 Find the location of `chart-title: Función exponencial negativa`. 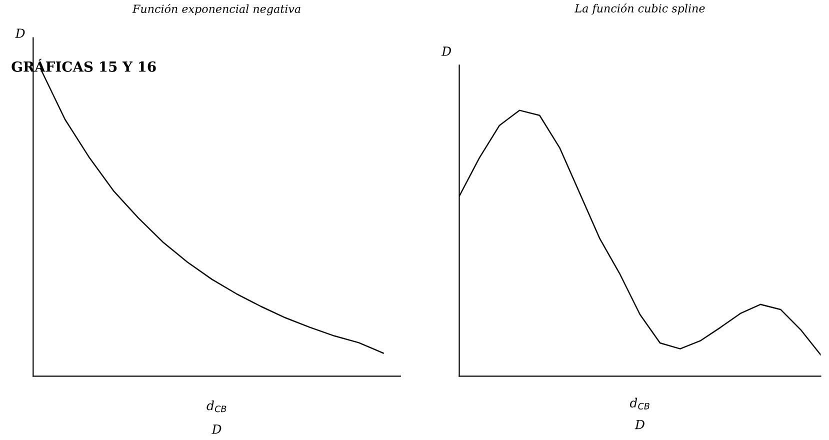

chart-title: Función exponencial negativa is located at coordinates (216, 10).